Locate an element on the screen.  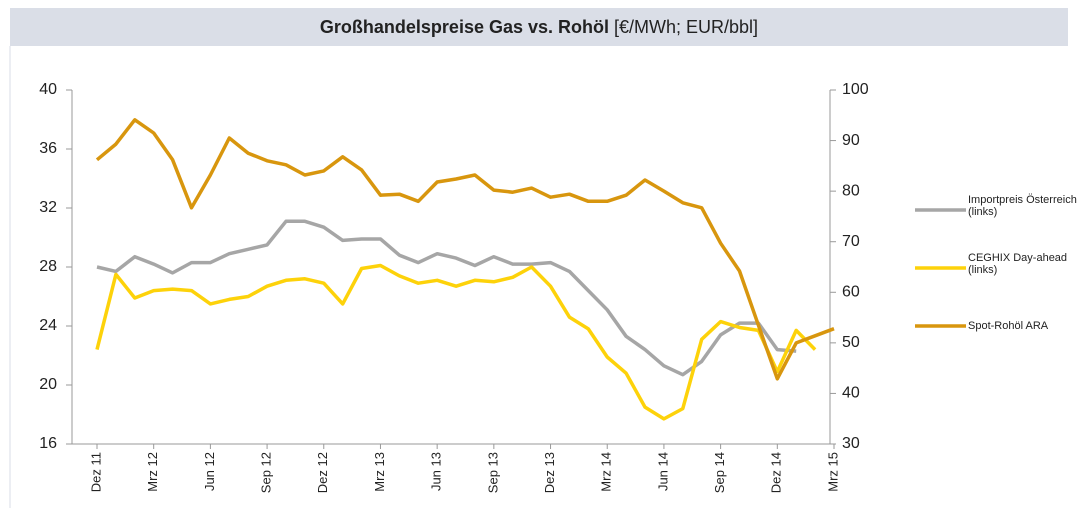
x-tick-label: Mrz 15 is located at coordinates (832, 472).